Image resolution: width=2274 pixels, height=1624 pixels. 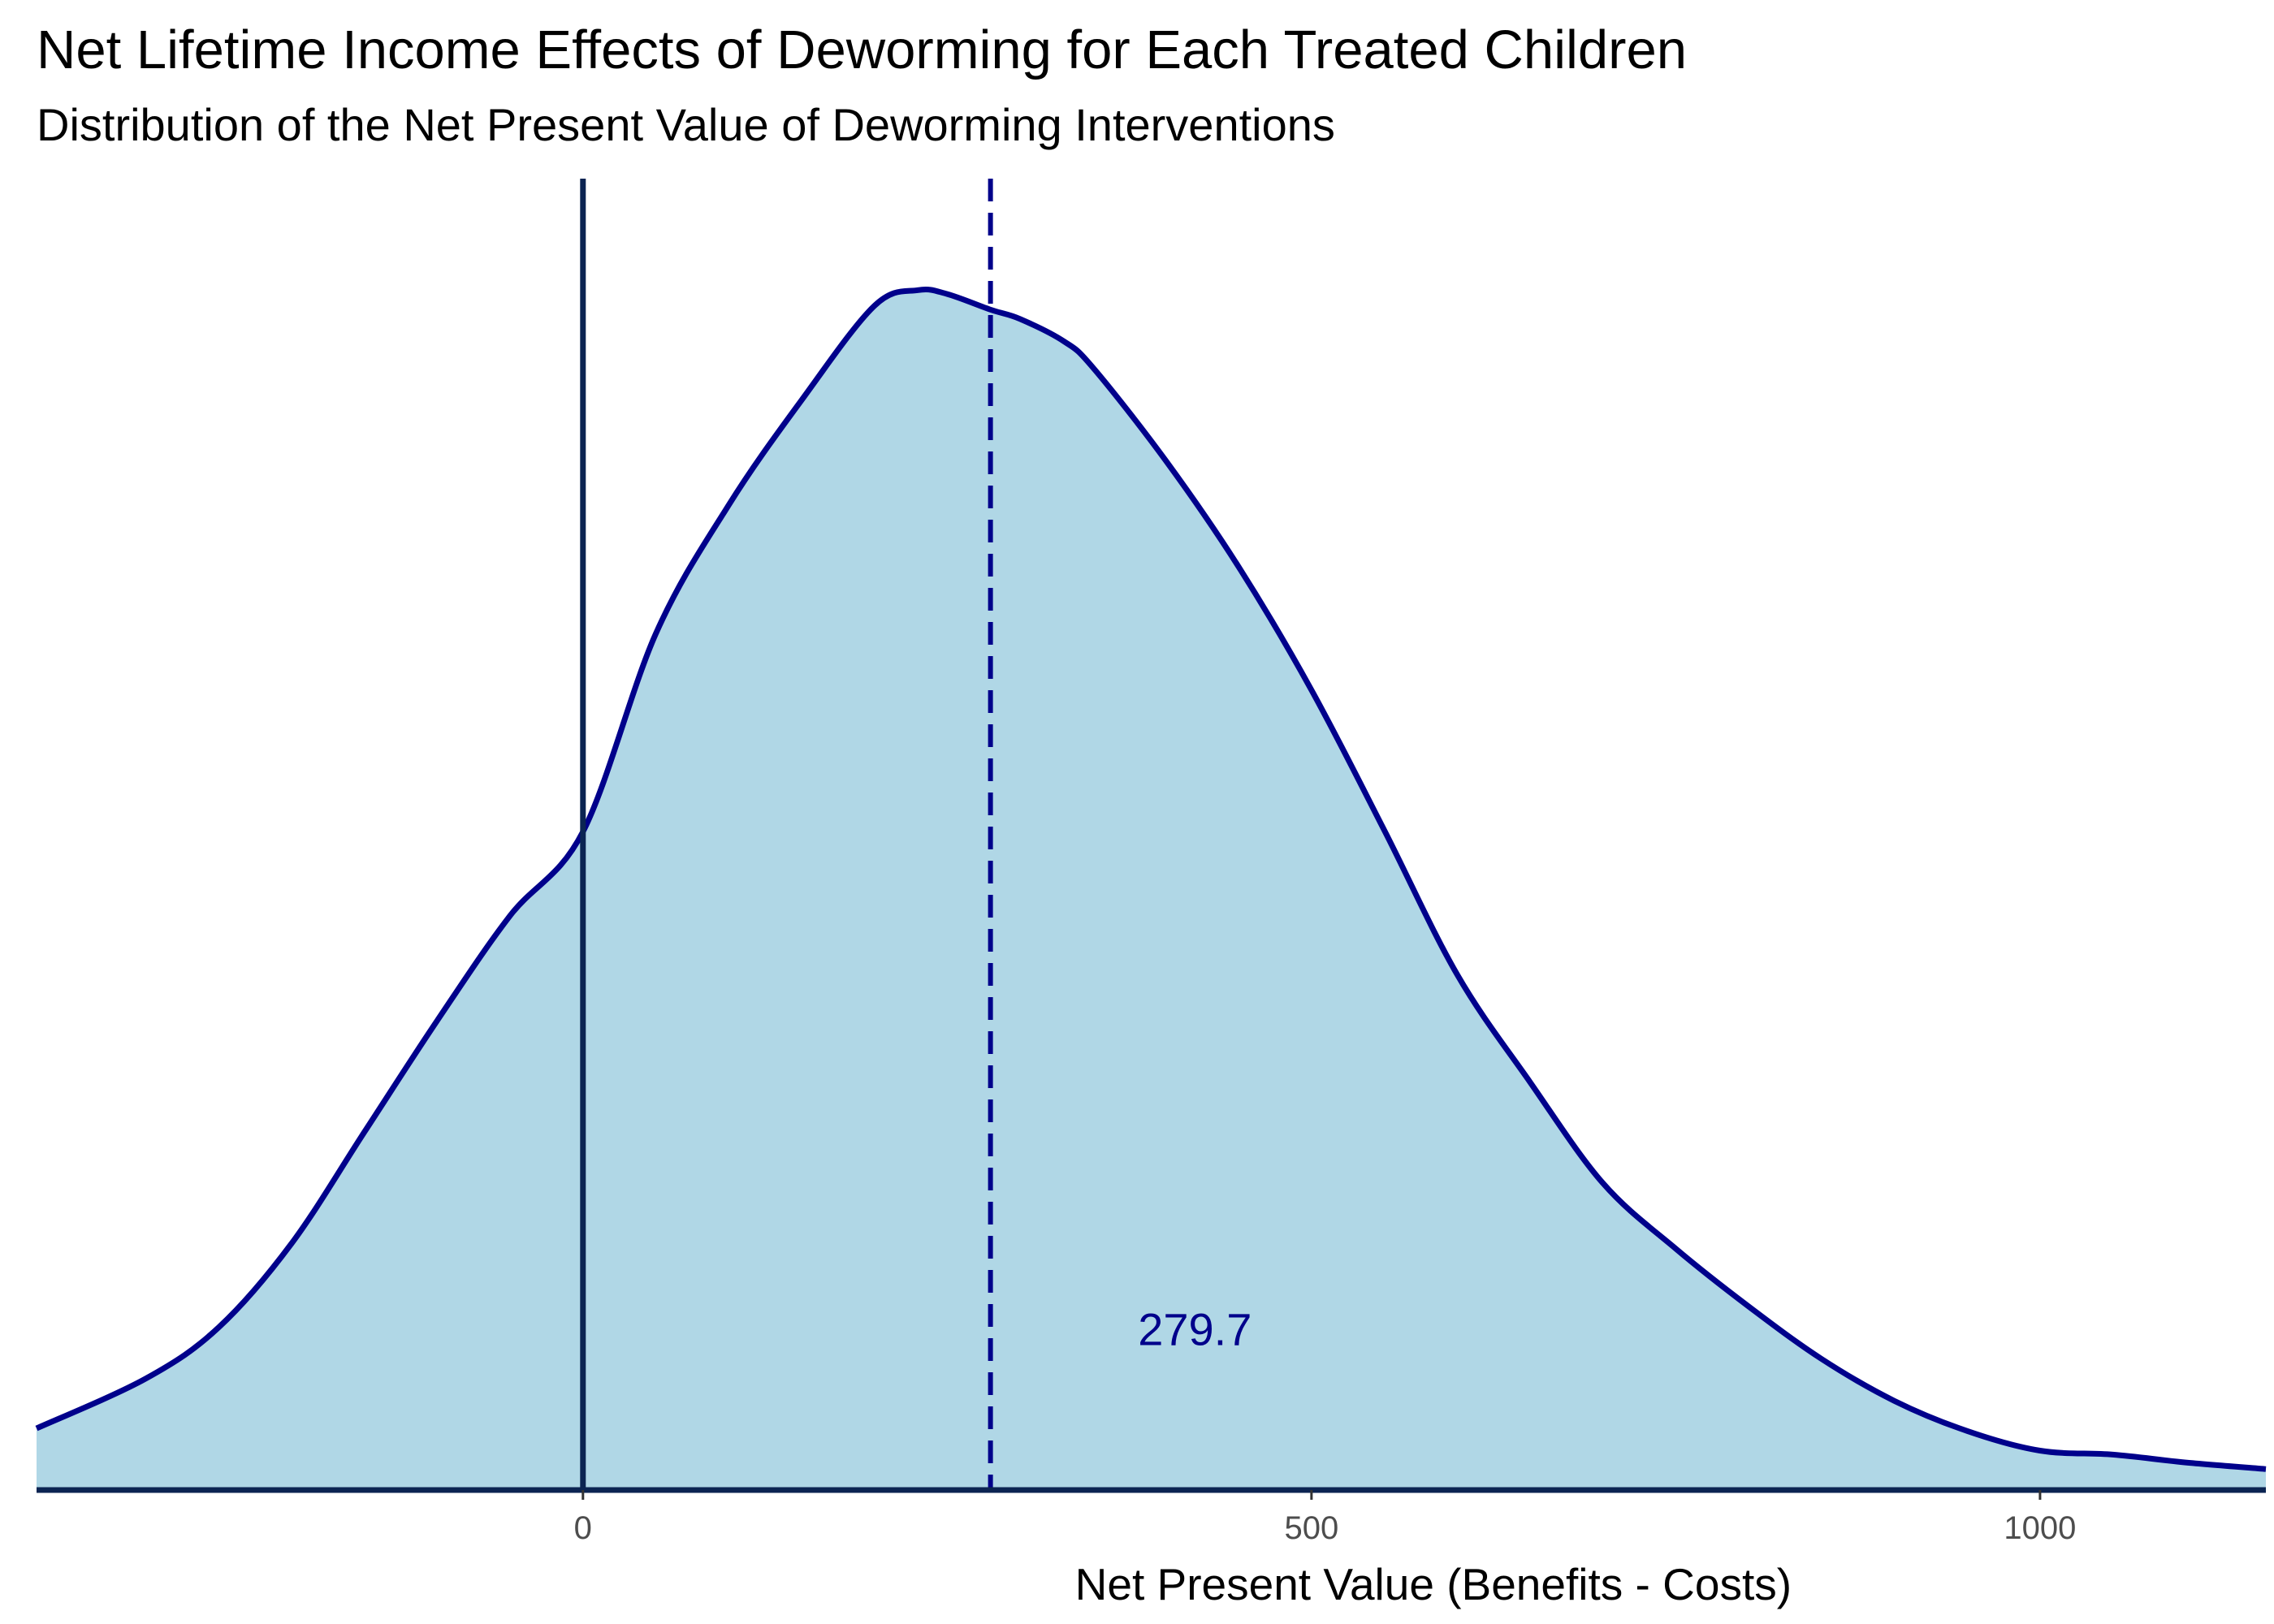 What do you see at coordinates (1195, 1329) in the screenshot?
I see `mean-value-label: 279.7` at bounding box center [1195, 1329].